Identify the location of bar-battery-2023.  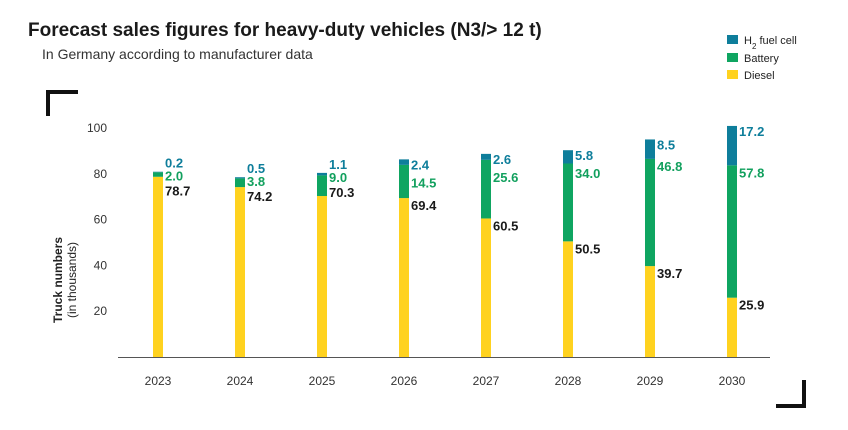
(158, 174).